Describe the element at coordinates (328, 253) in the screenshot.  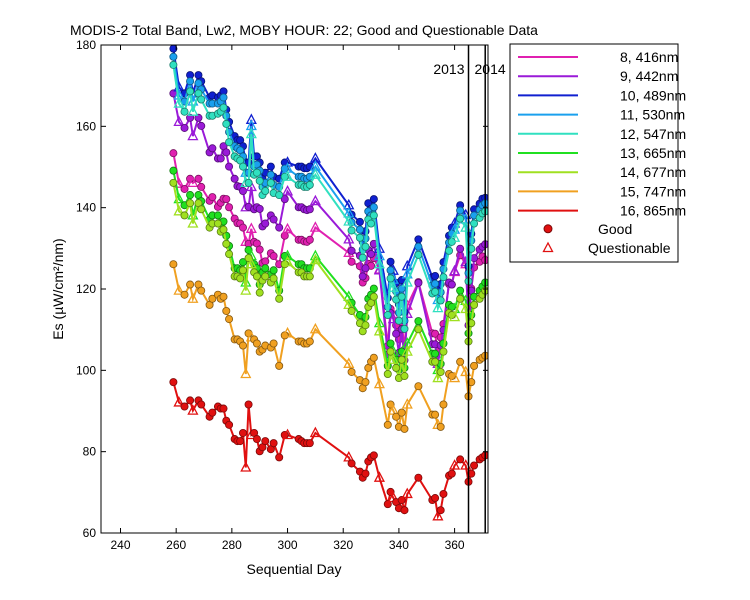
I see `series-8-416nm` at that location.